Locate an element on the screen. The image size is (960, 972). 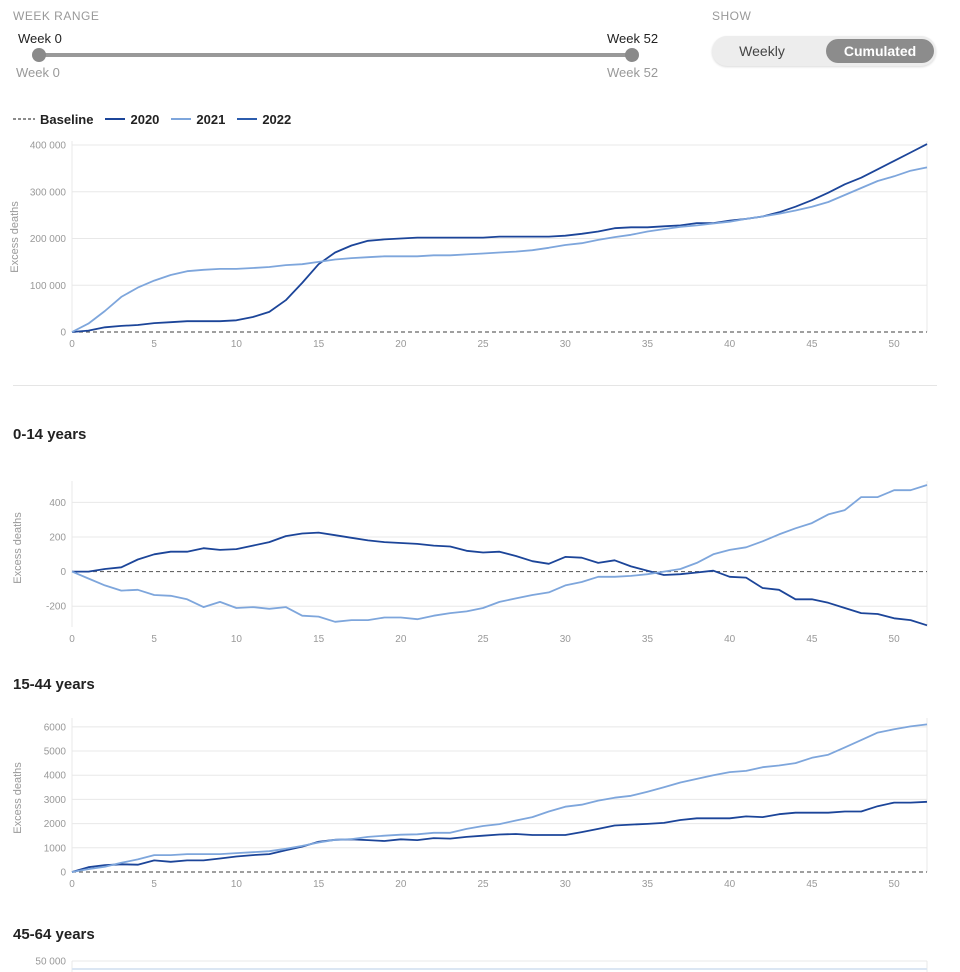
show-label: SHOW is located at coordinates (732, 16).